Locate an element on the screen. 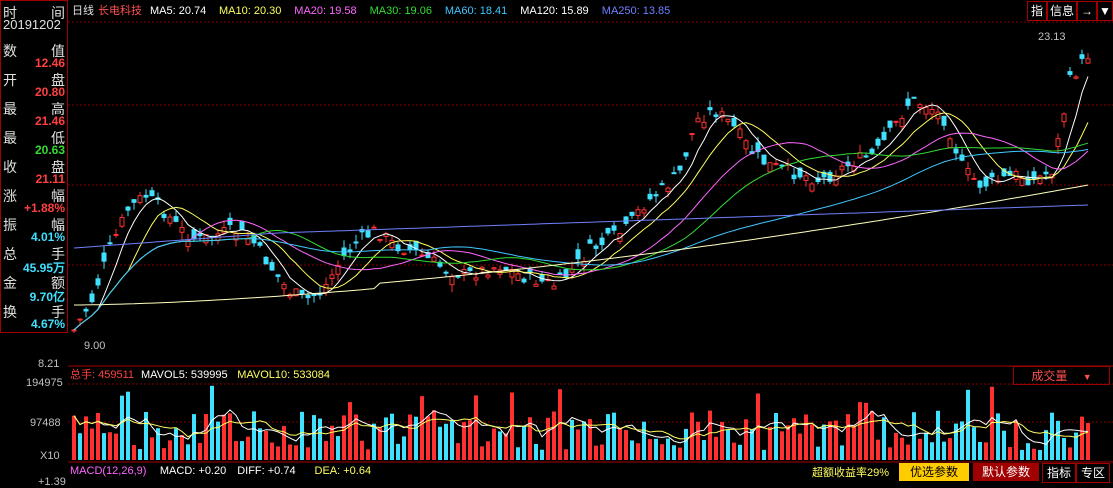 The image size is (1113, 488). default-params-button: 默认参数 is located at coordinates (1006, 472).